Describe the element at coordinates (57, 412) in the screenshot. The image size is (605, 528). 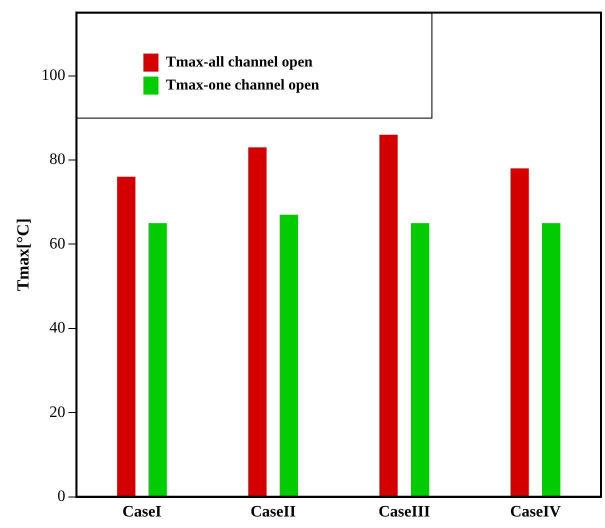
I see `y-tick-label: 20` at that location.